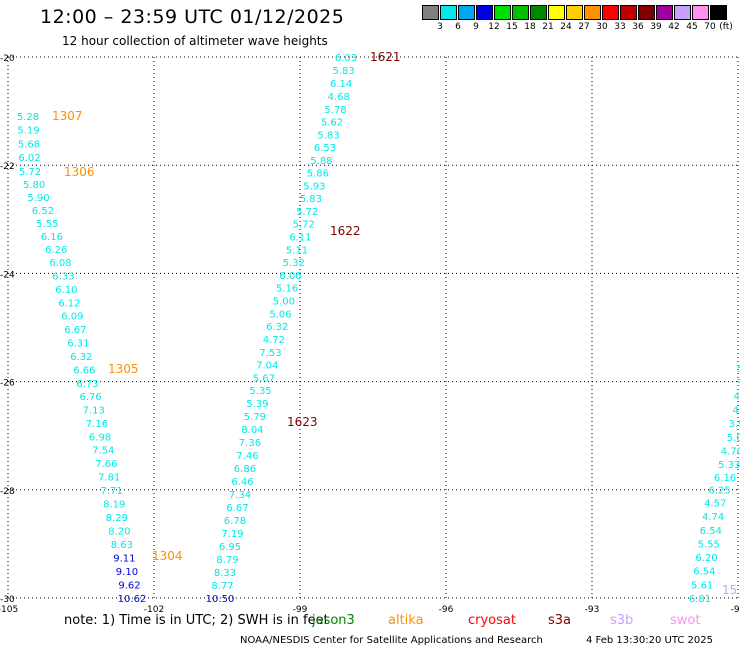 The height and width of the screenshot is (650, 740). I want to click on wave-height-value: 5.67, so click(264, 378).